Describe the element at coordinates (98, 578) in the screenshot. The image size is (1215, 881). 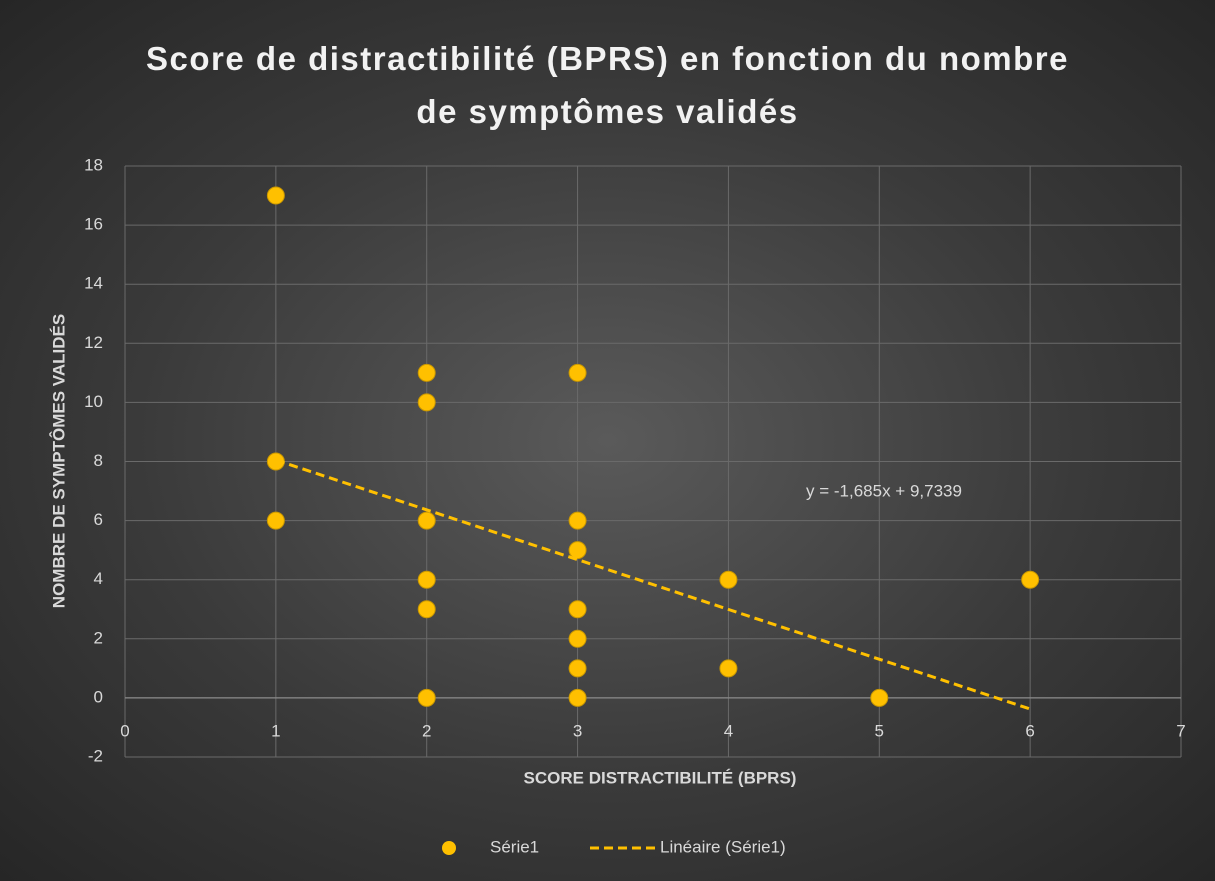
I see `y-tick-label: 4` at that location.